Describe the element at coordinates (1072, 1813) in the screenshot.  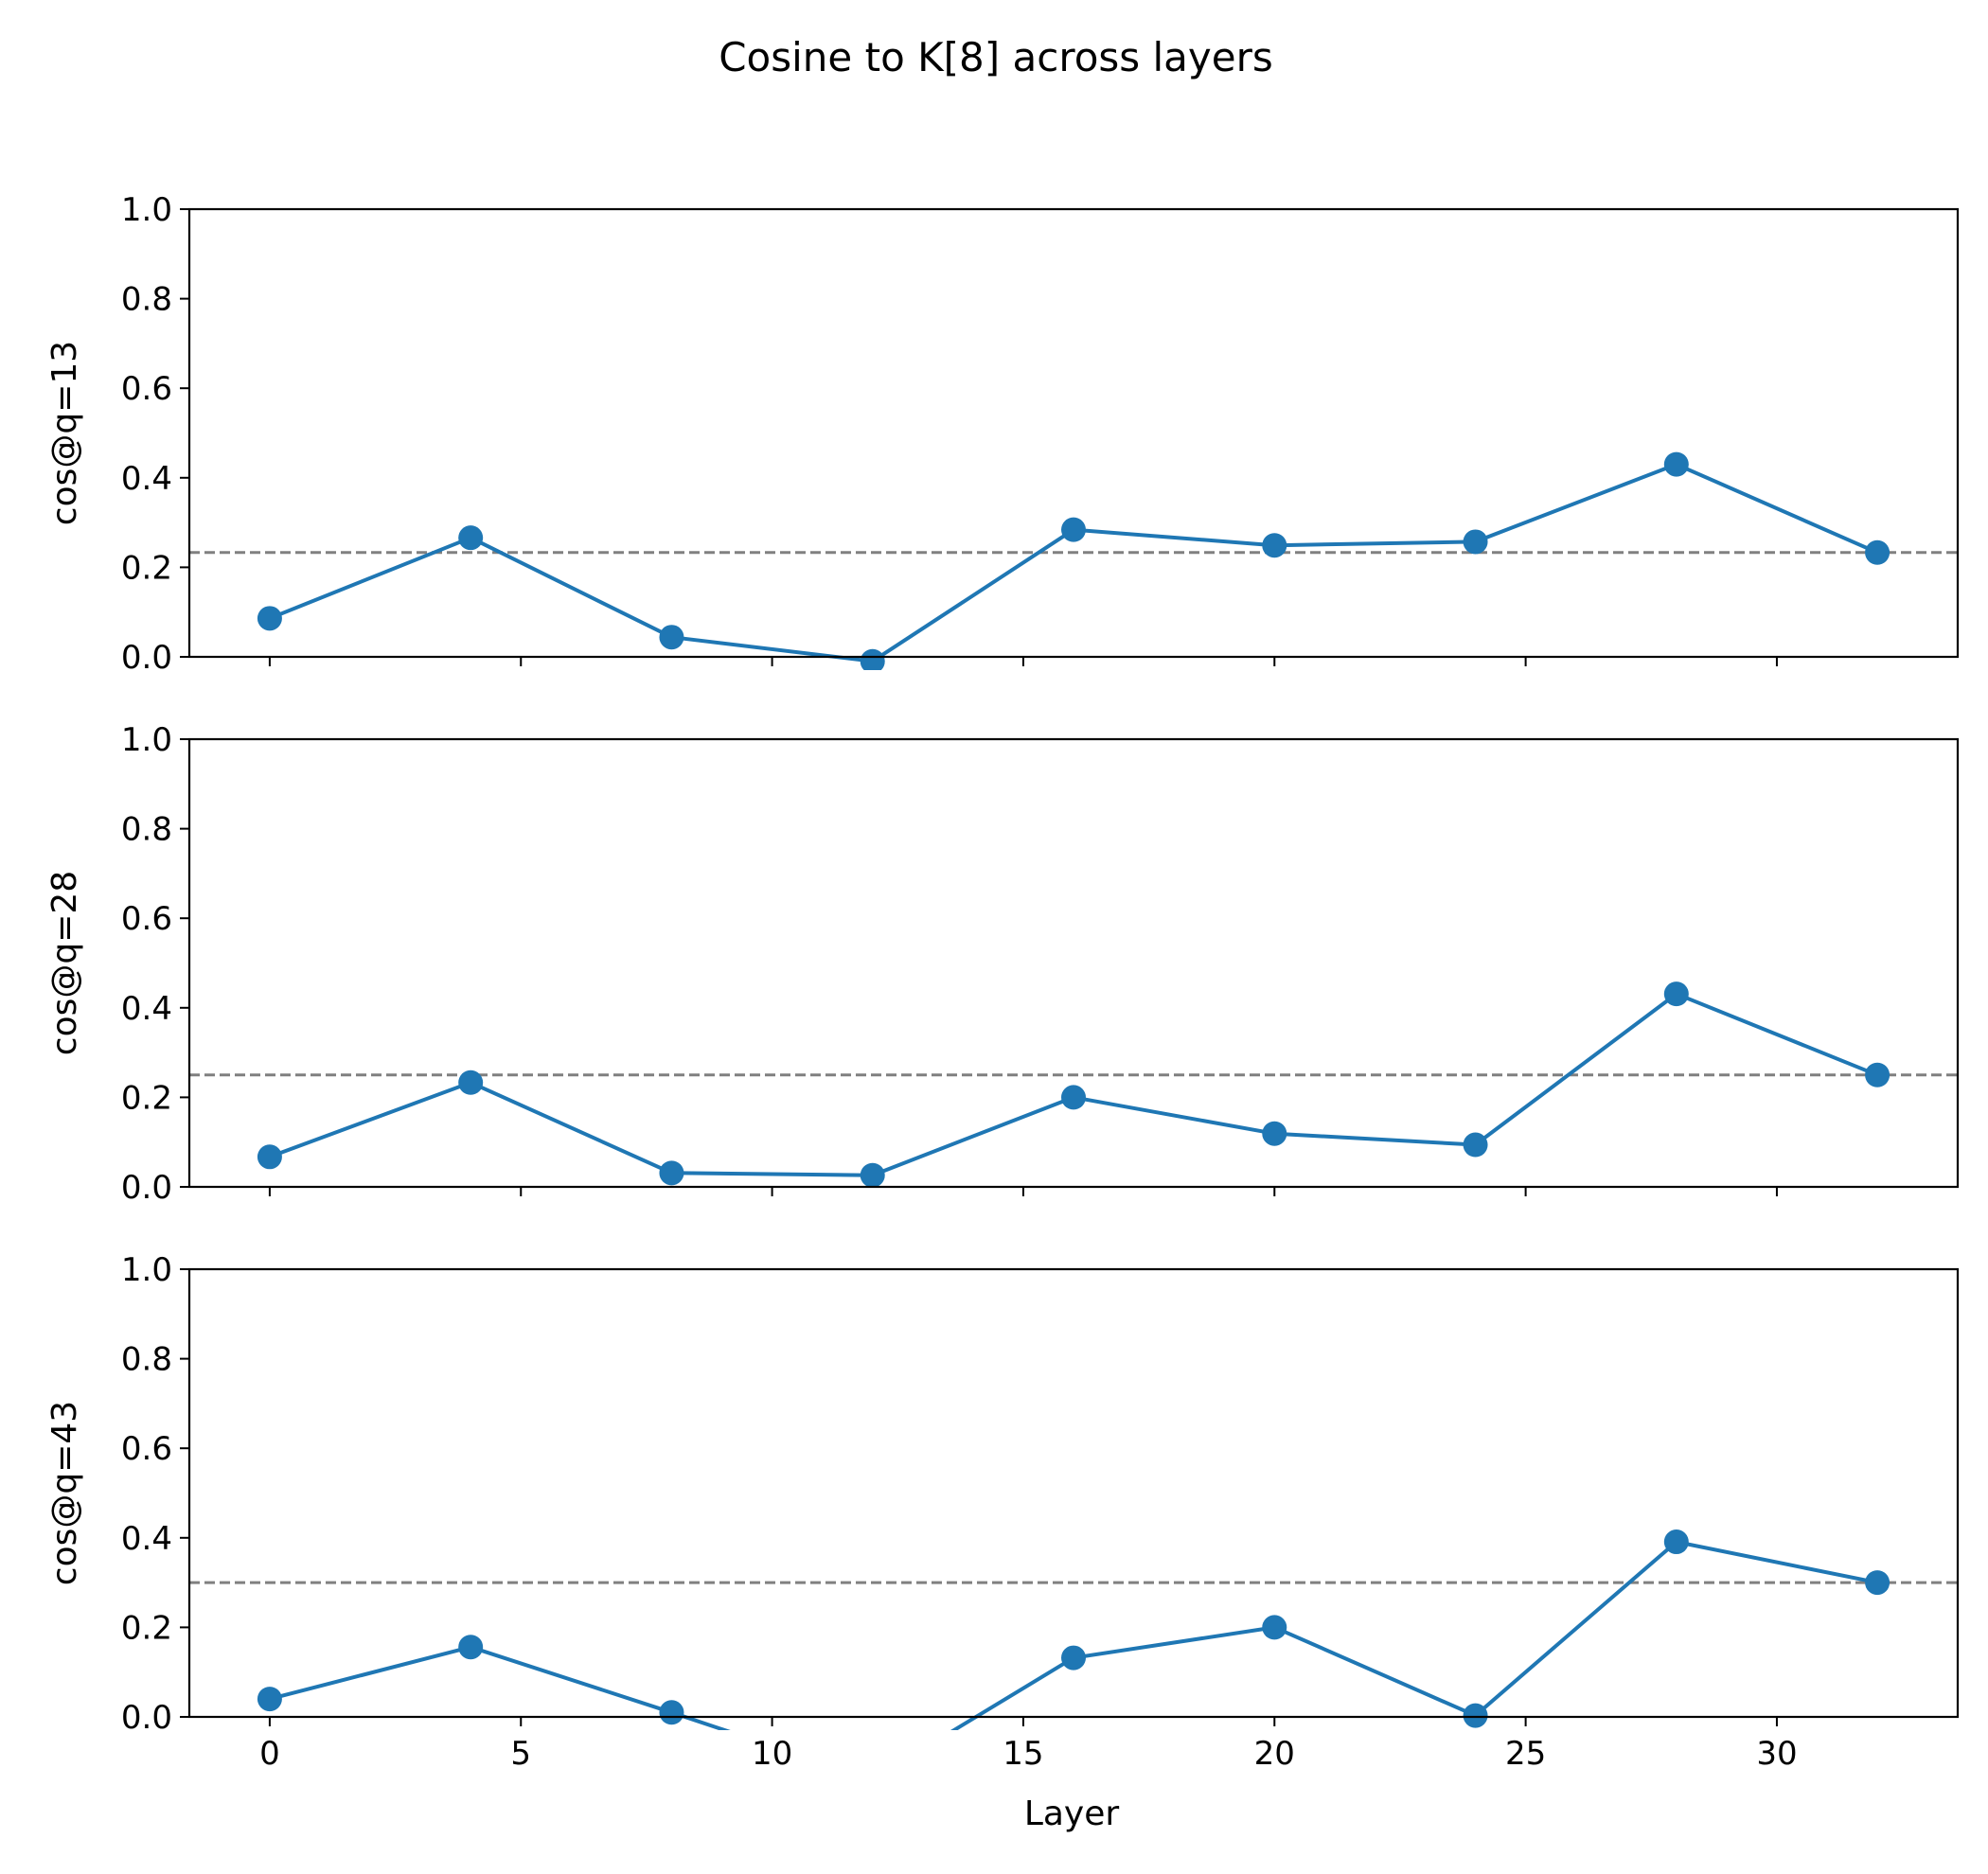
I see `x-axis-label: Layer` at that location.